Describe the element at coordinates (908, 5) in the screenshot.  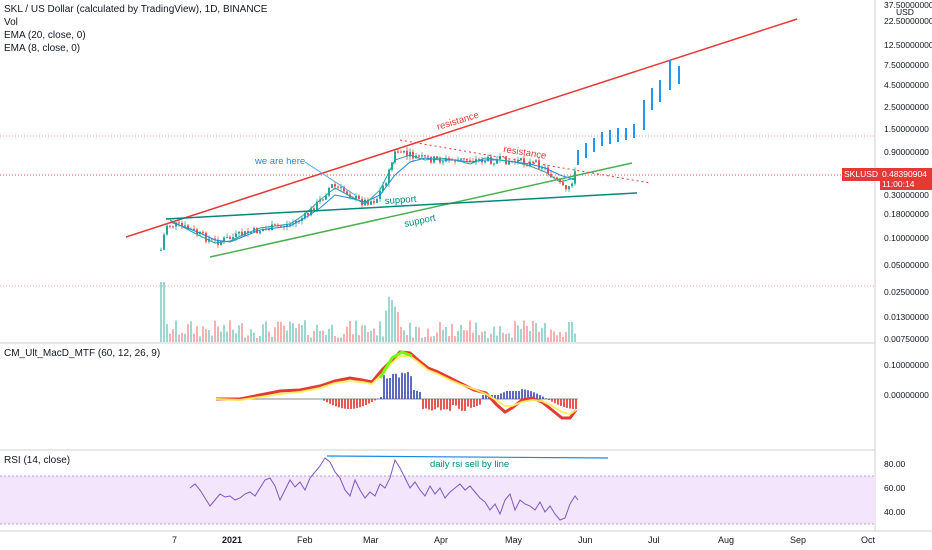
I see `price-tick: 37.50000000` at that location.